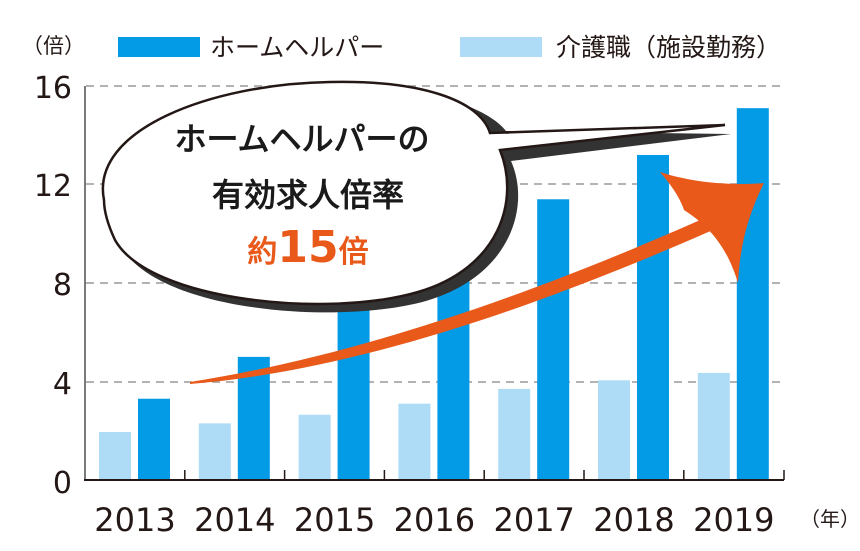 The height and width of the screenshot is (551, 860). Describe the element at coordinates (553, 339) in the screenshot. I see `bar-home-helper-2017` at that location.